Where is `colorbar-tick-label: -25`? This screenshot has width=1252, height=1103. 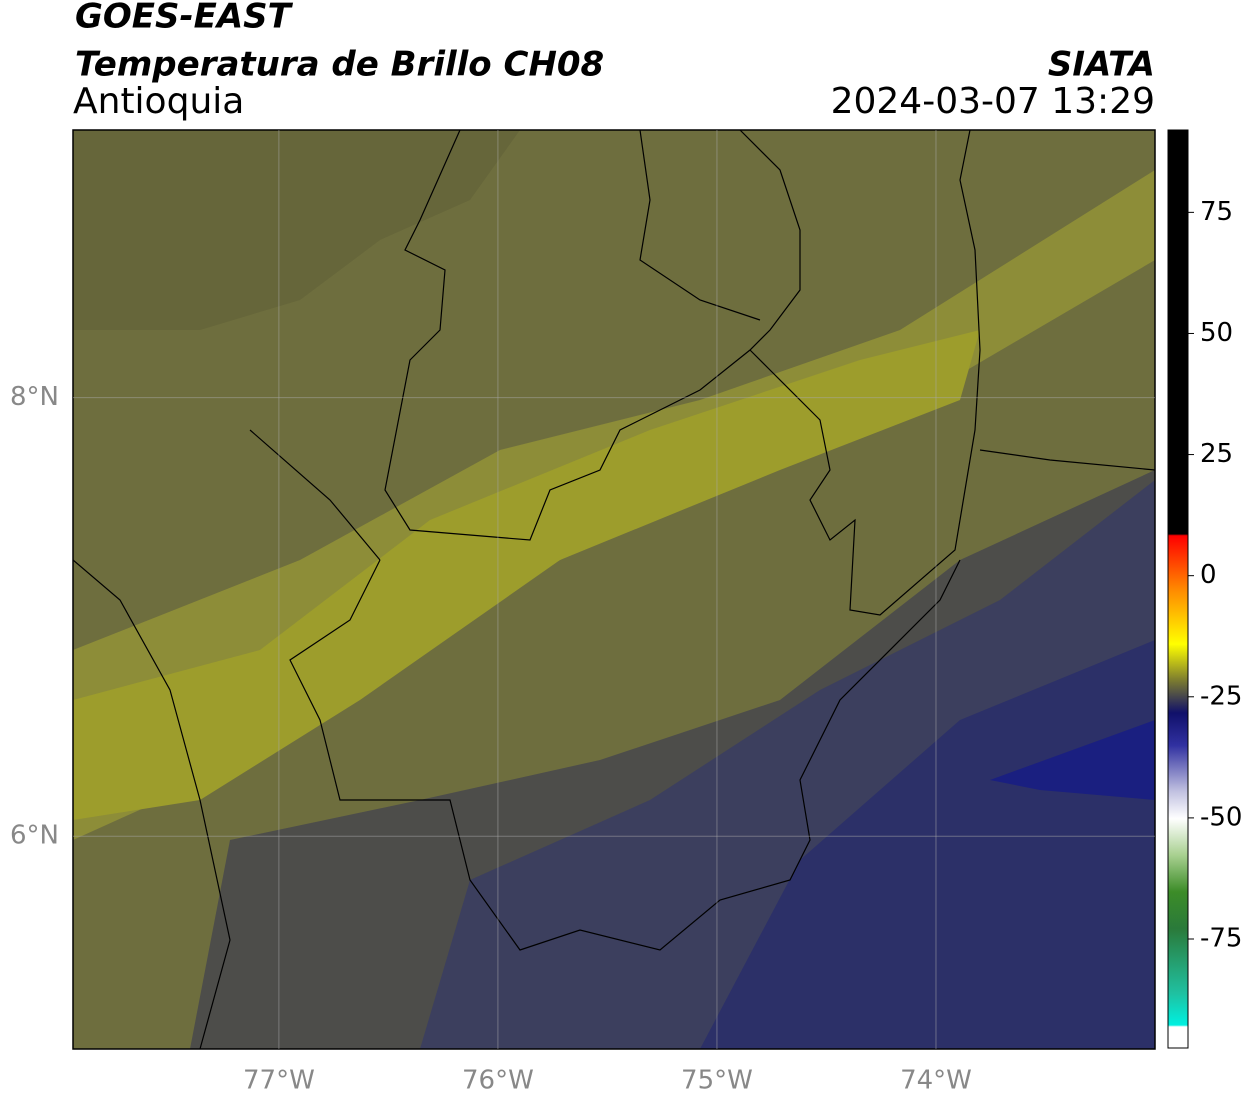
colorbar-tick-label: -25 is located at coordinates (1221, 696).